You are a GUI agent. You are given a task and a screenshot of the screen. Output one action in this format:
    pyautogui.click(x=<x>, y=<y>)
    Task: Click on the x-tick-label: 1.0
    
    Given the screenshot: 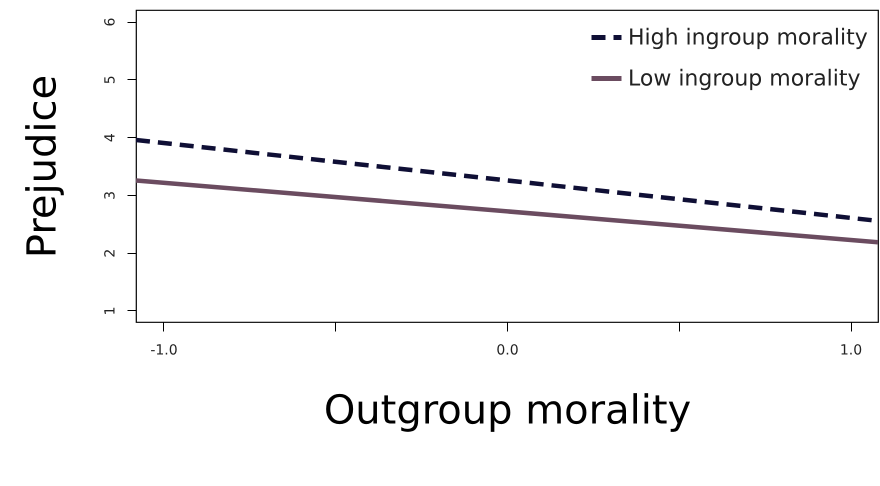 What is the action you would take?
    pyautogui.click(x=851, y=350)
    